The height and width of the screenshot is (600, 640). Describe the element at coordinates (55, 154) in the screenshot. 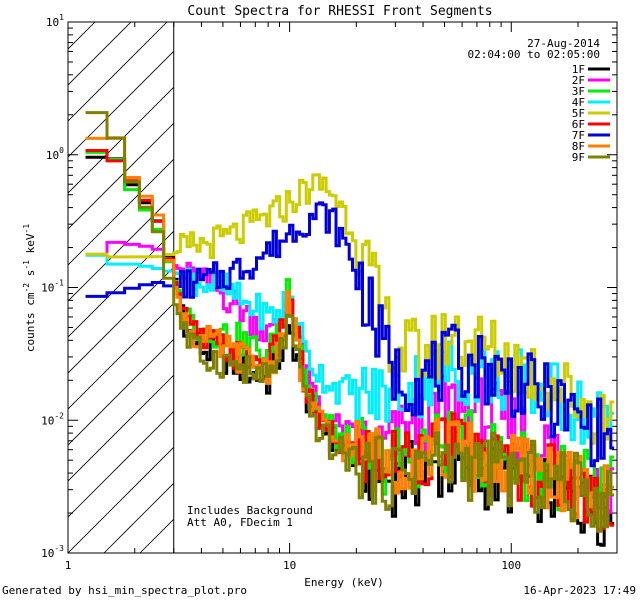

I see `y-tick-label: 10⁰` at that location.